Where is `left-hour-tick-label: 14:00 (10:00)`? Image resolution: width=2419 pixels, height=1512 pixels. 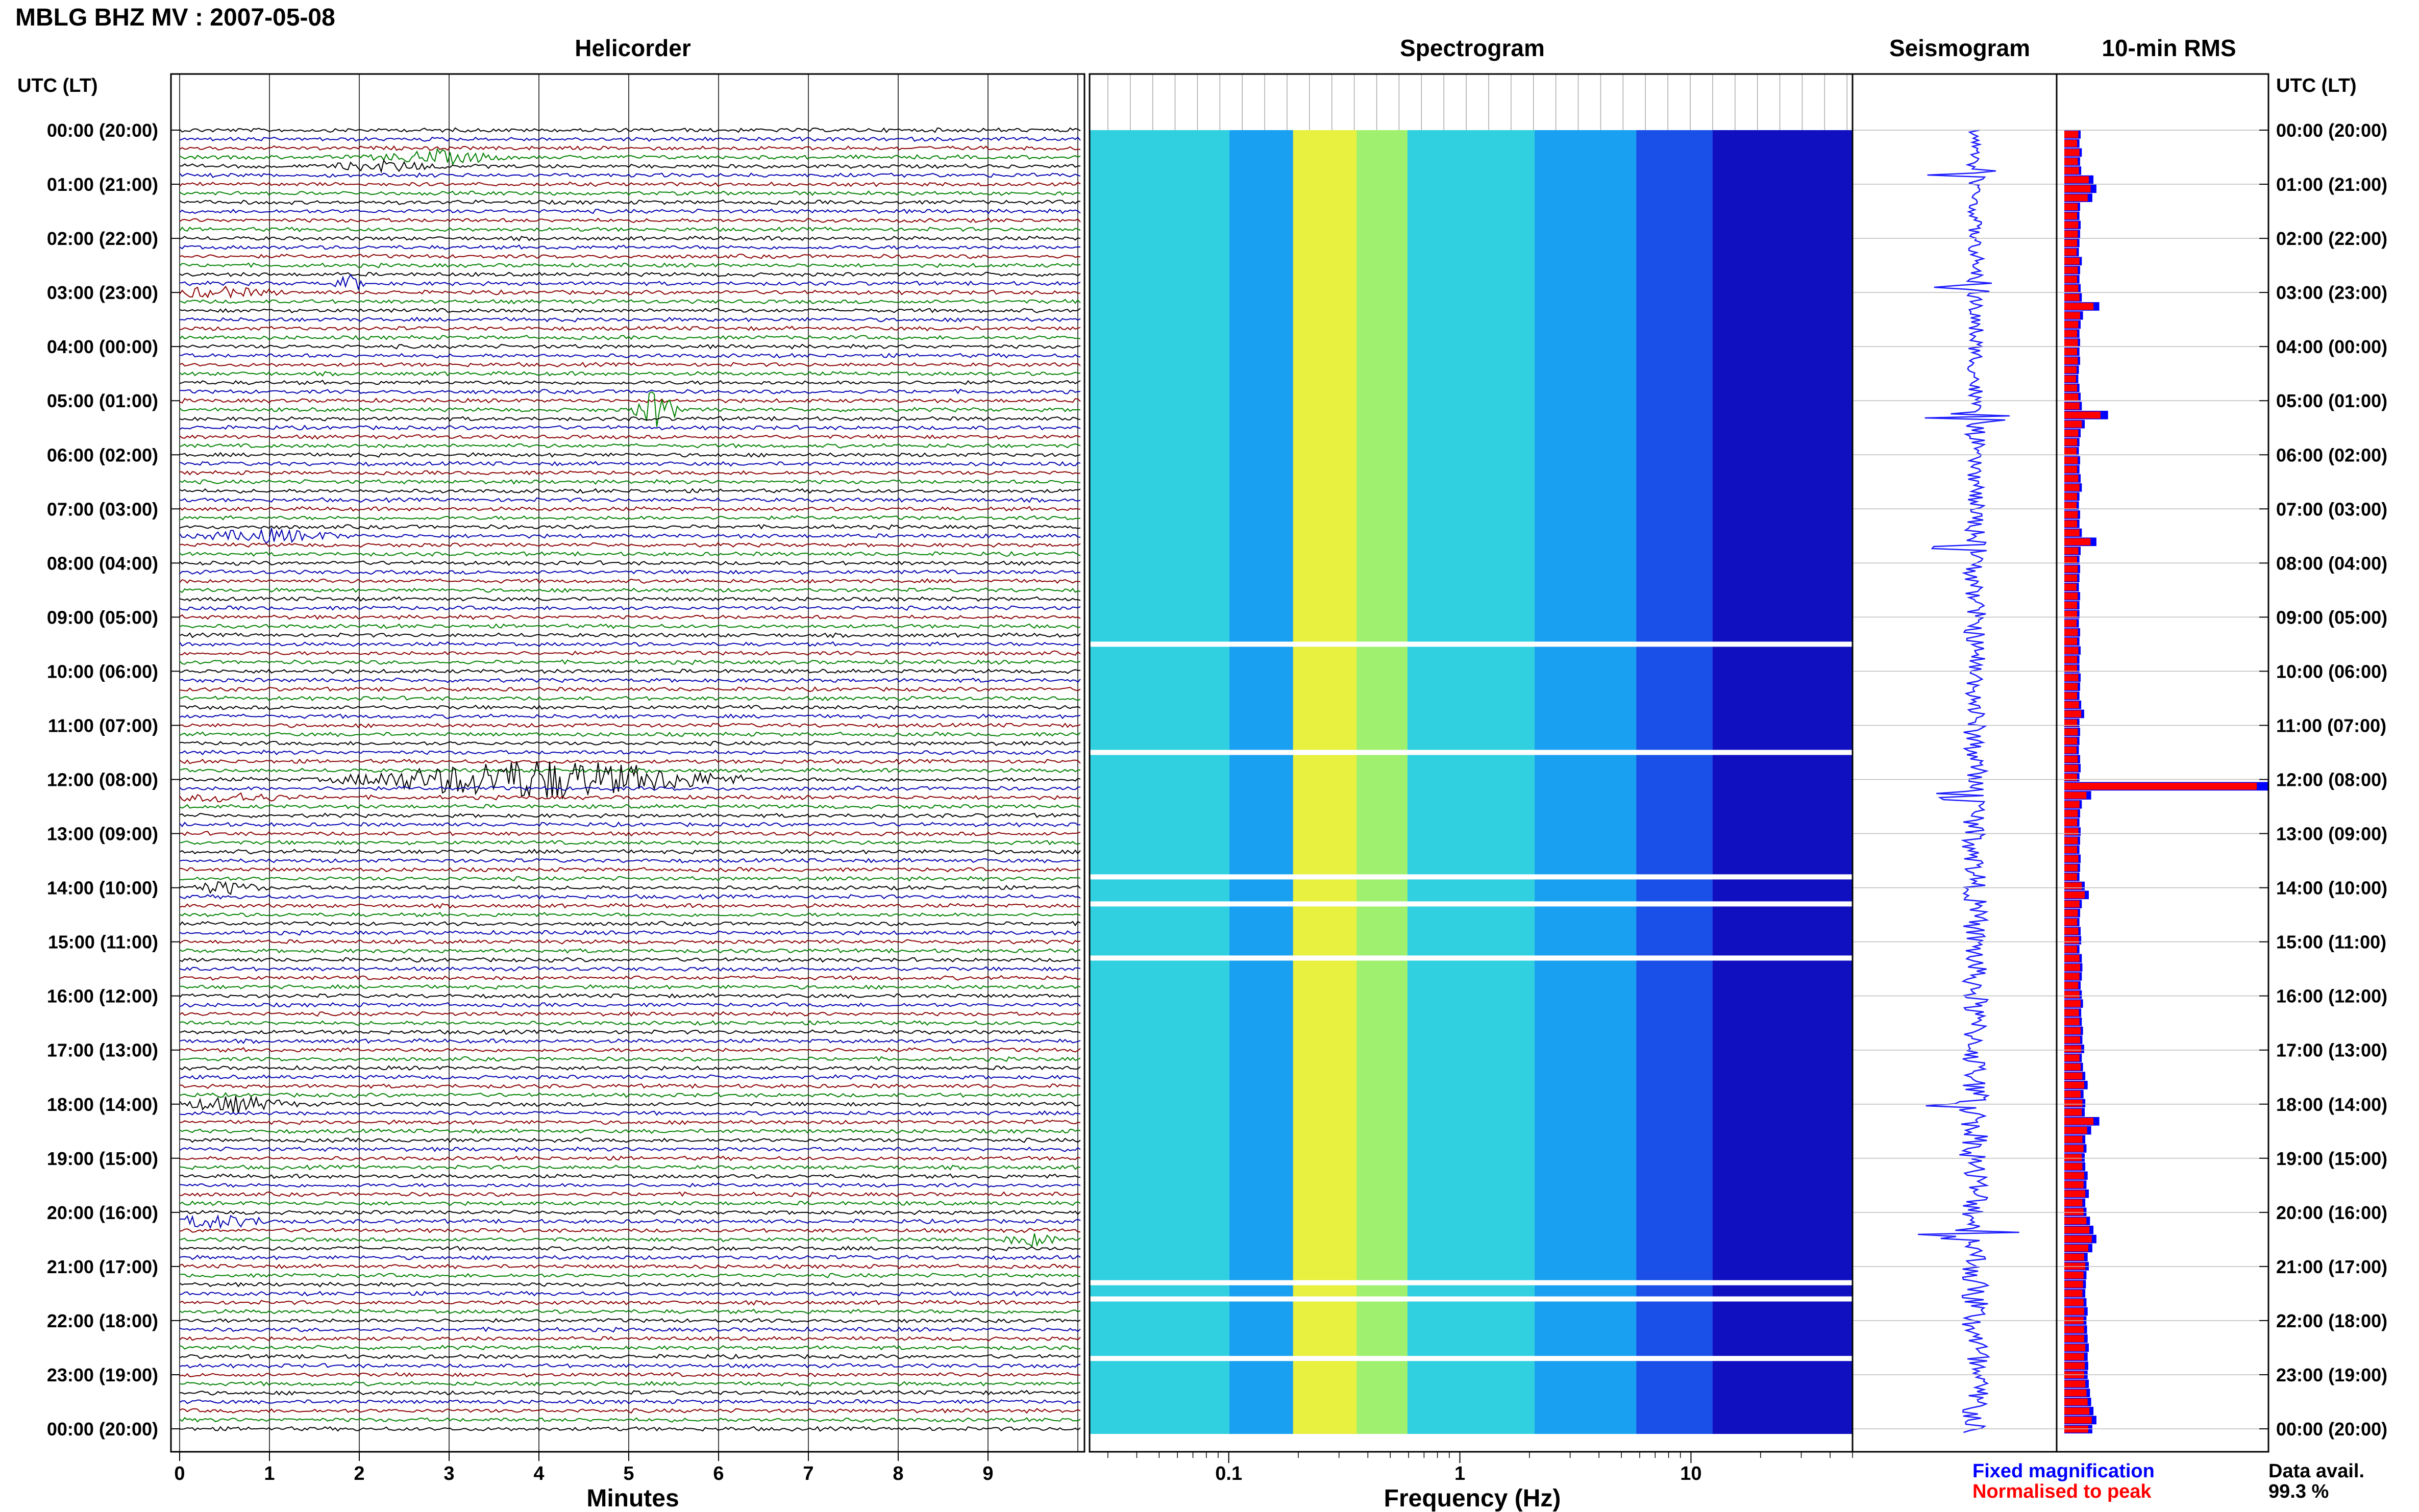
left-hour-tick-label: 14:00 (10:00) is located at coordinates (102, 888).